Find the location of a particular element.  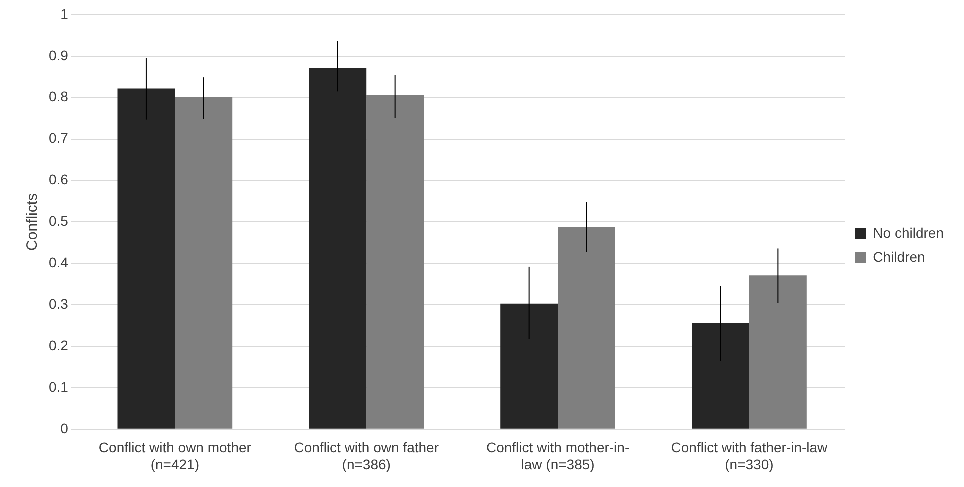

x-tick-label: Conflict with mother-in-law (n=385) is located at coordinates (558, 456).